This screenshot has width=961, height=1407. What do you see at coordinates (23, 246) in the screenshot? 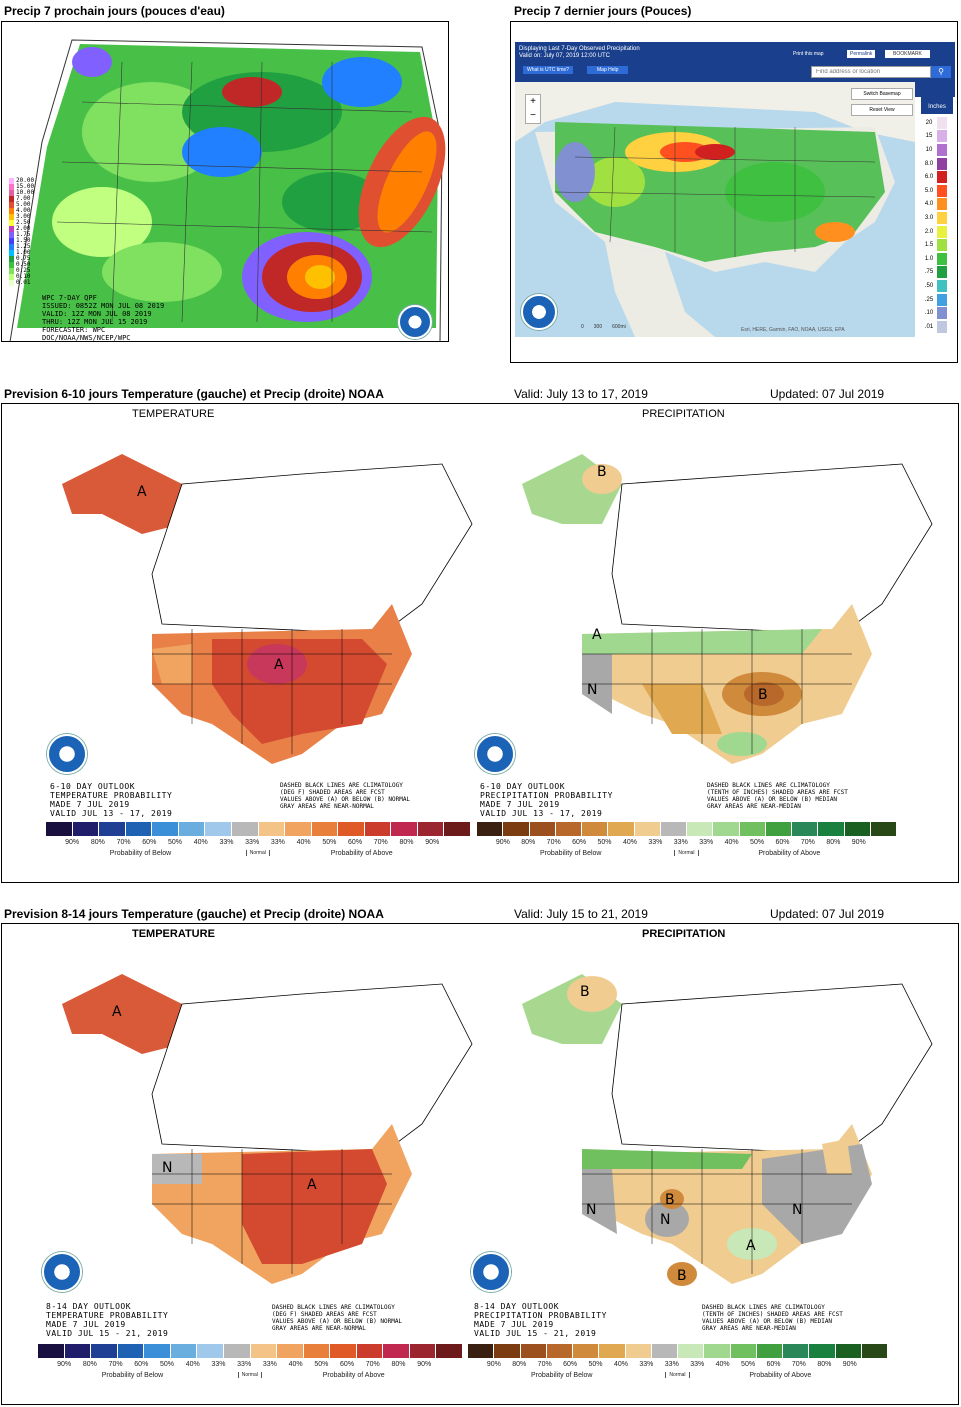
I see `qpf-legend-label: 1.25` at bounding box center [23, 246].